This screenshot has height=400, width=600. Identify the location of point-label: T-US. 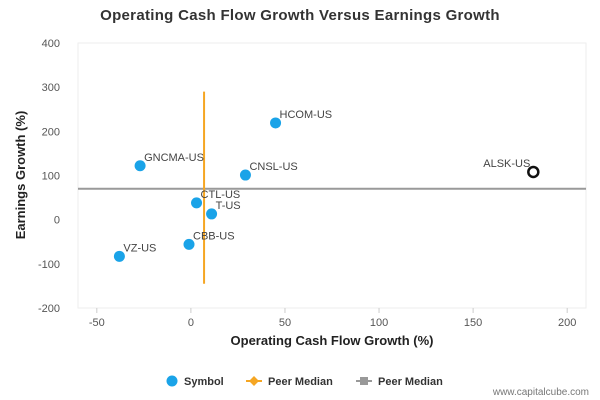
(228, 206).